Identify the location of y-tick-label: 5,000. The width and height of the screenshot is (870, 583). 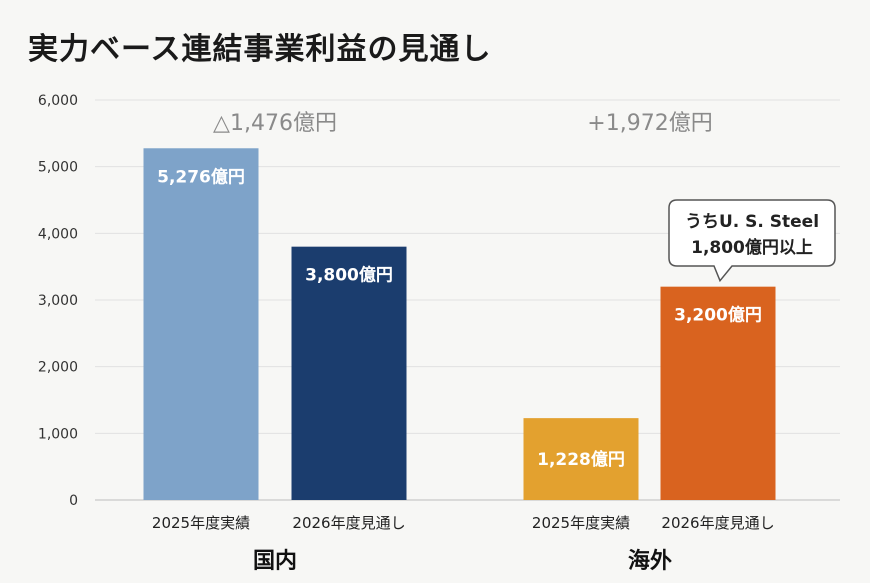
(58, 168).